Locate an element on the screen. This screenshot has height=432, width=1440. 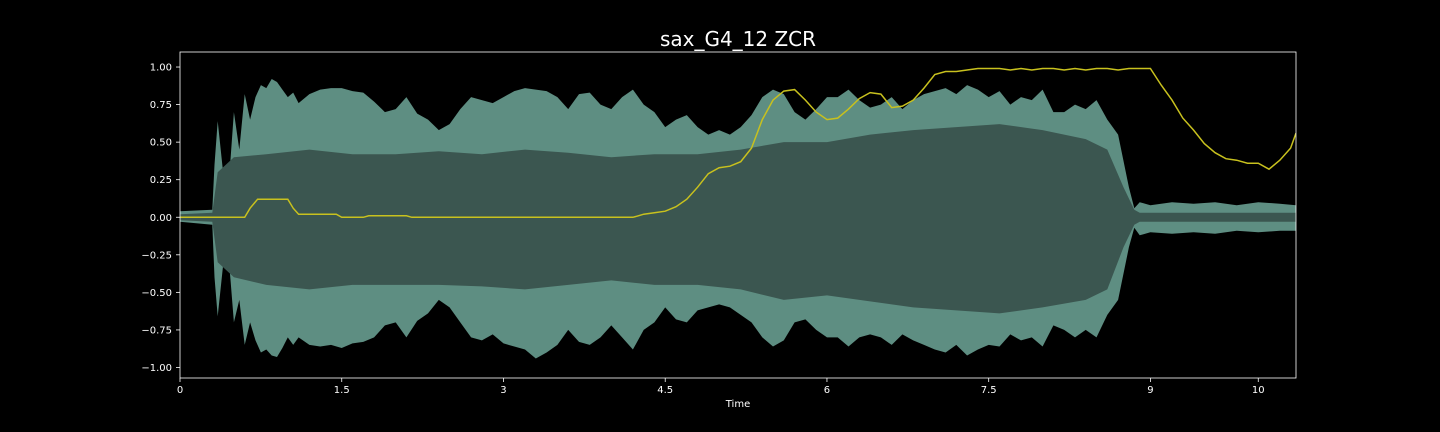
y-tick-label: −0.50 is located at coordinates (156, 293).